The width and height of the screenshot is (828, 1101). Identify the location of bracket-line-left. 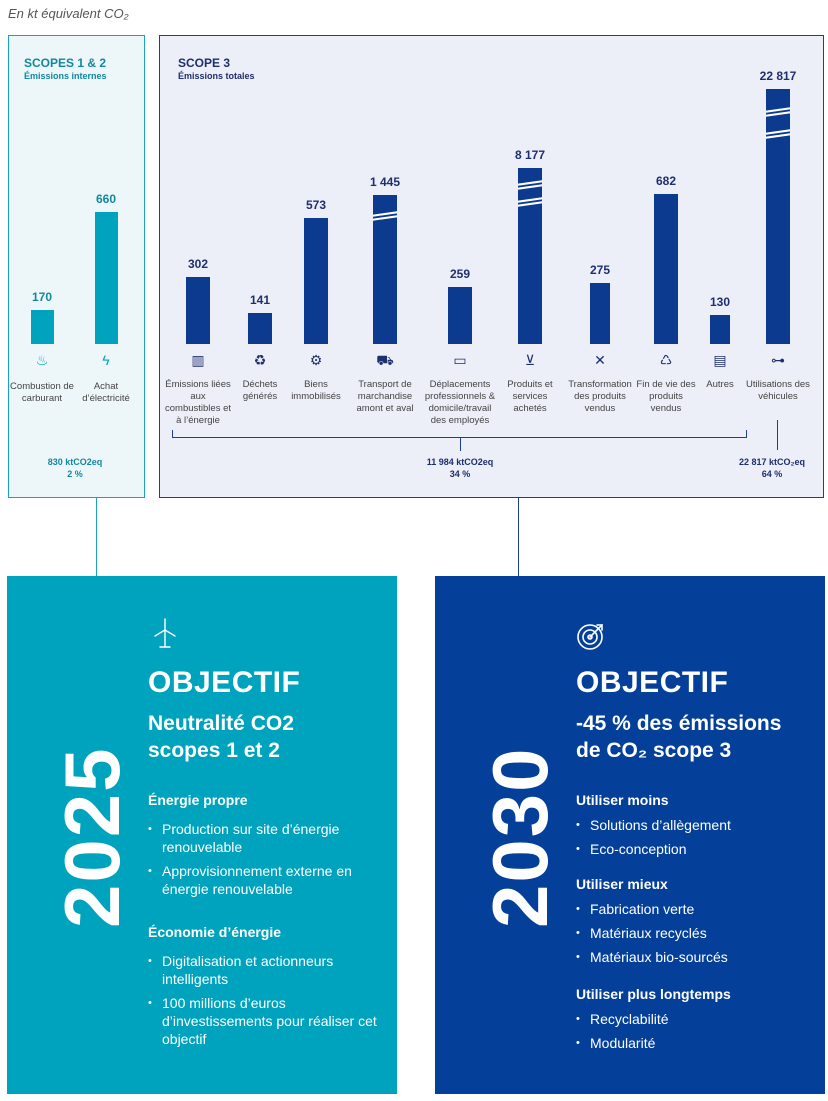
(459, 437).